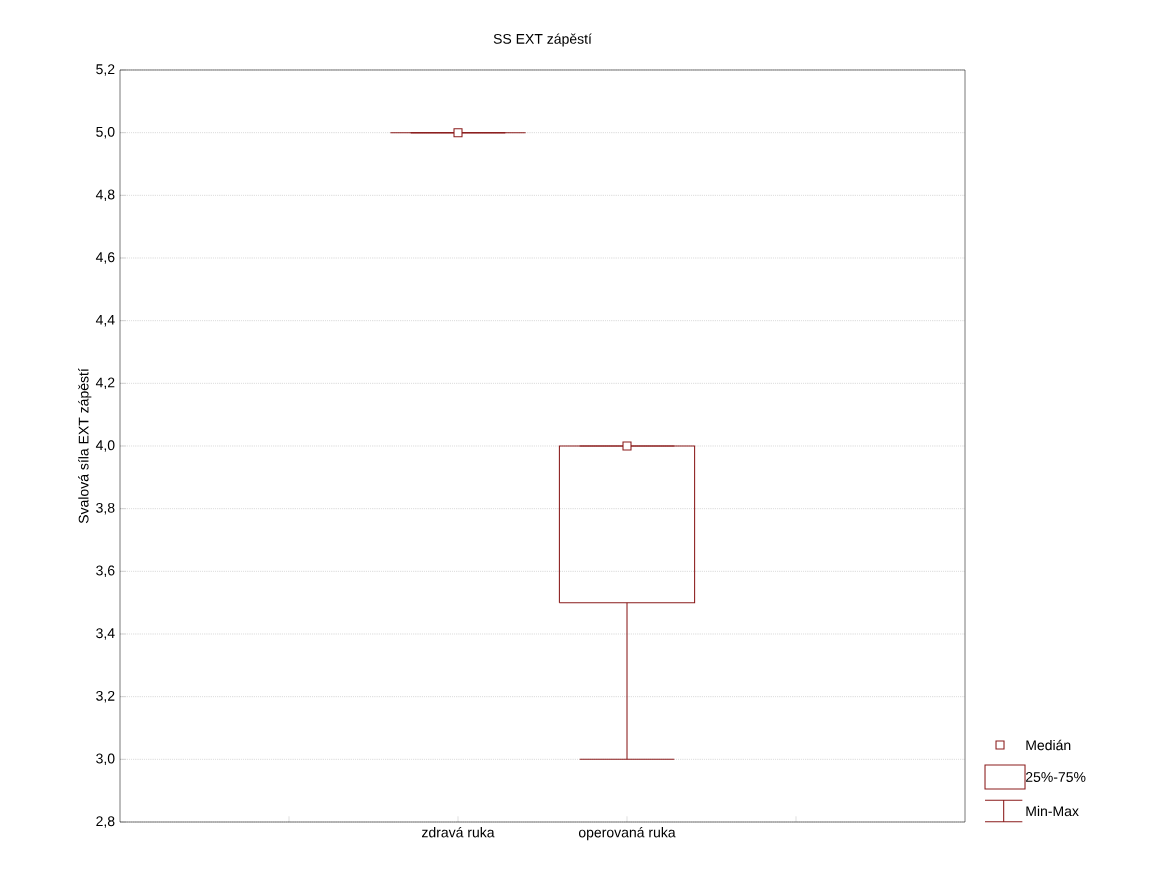  I want to click on text: Medián, so click(1048, 745).